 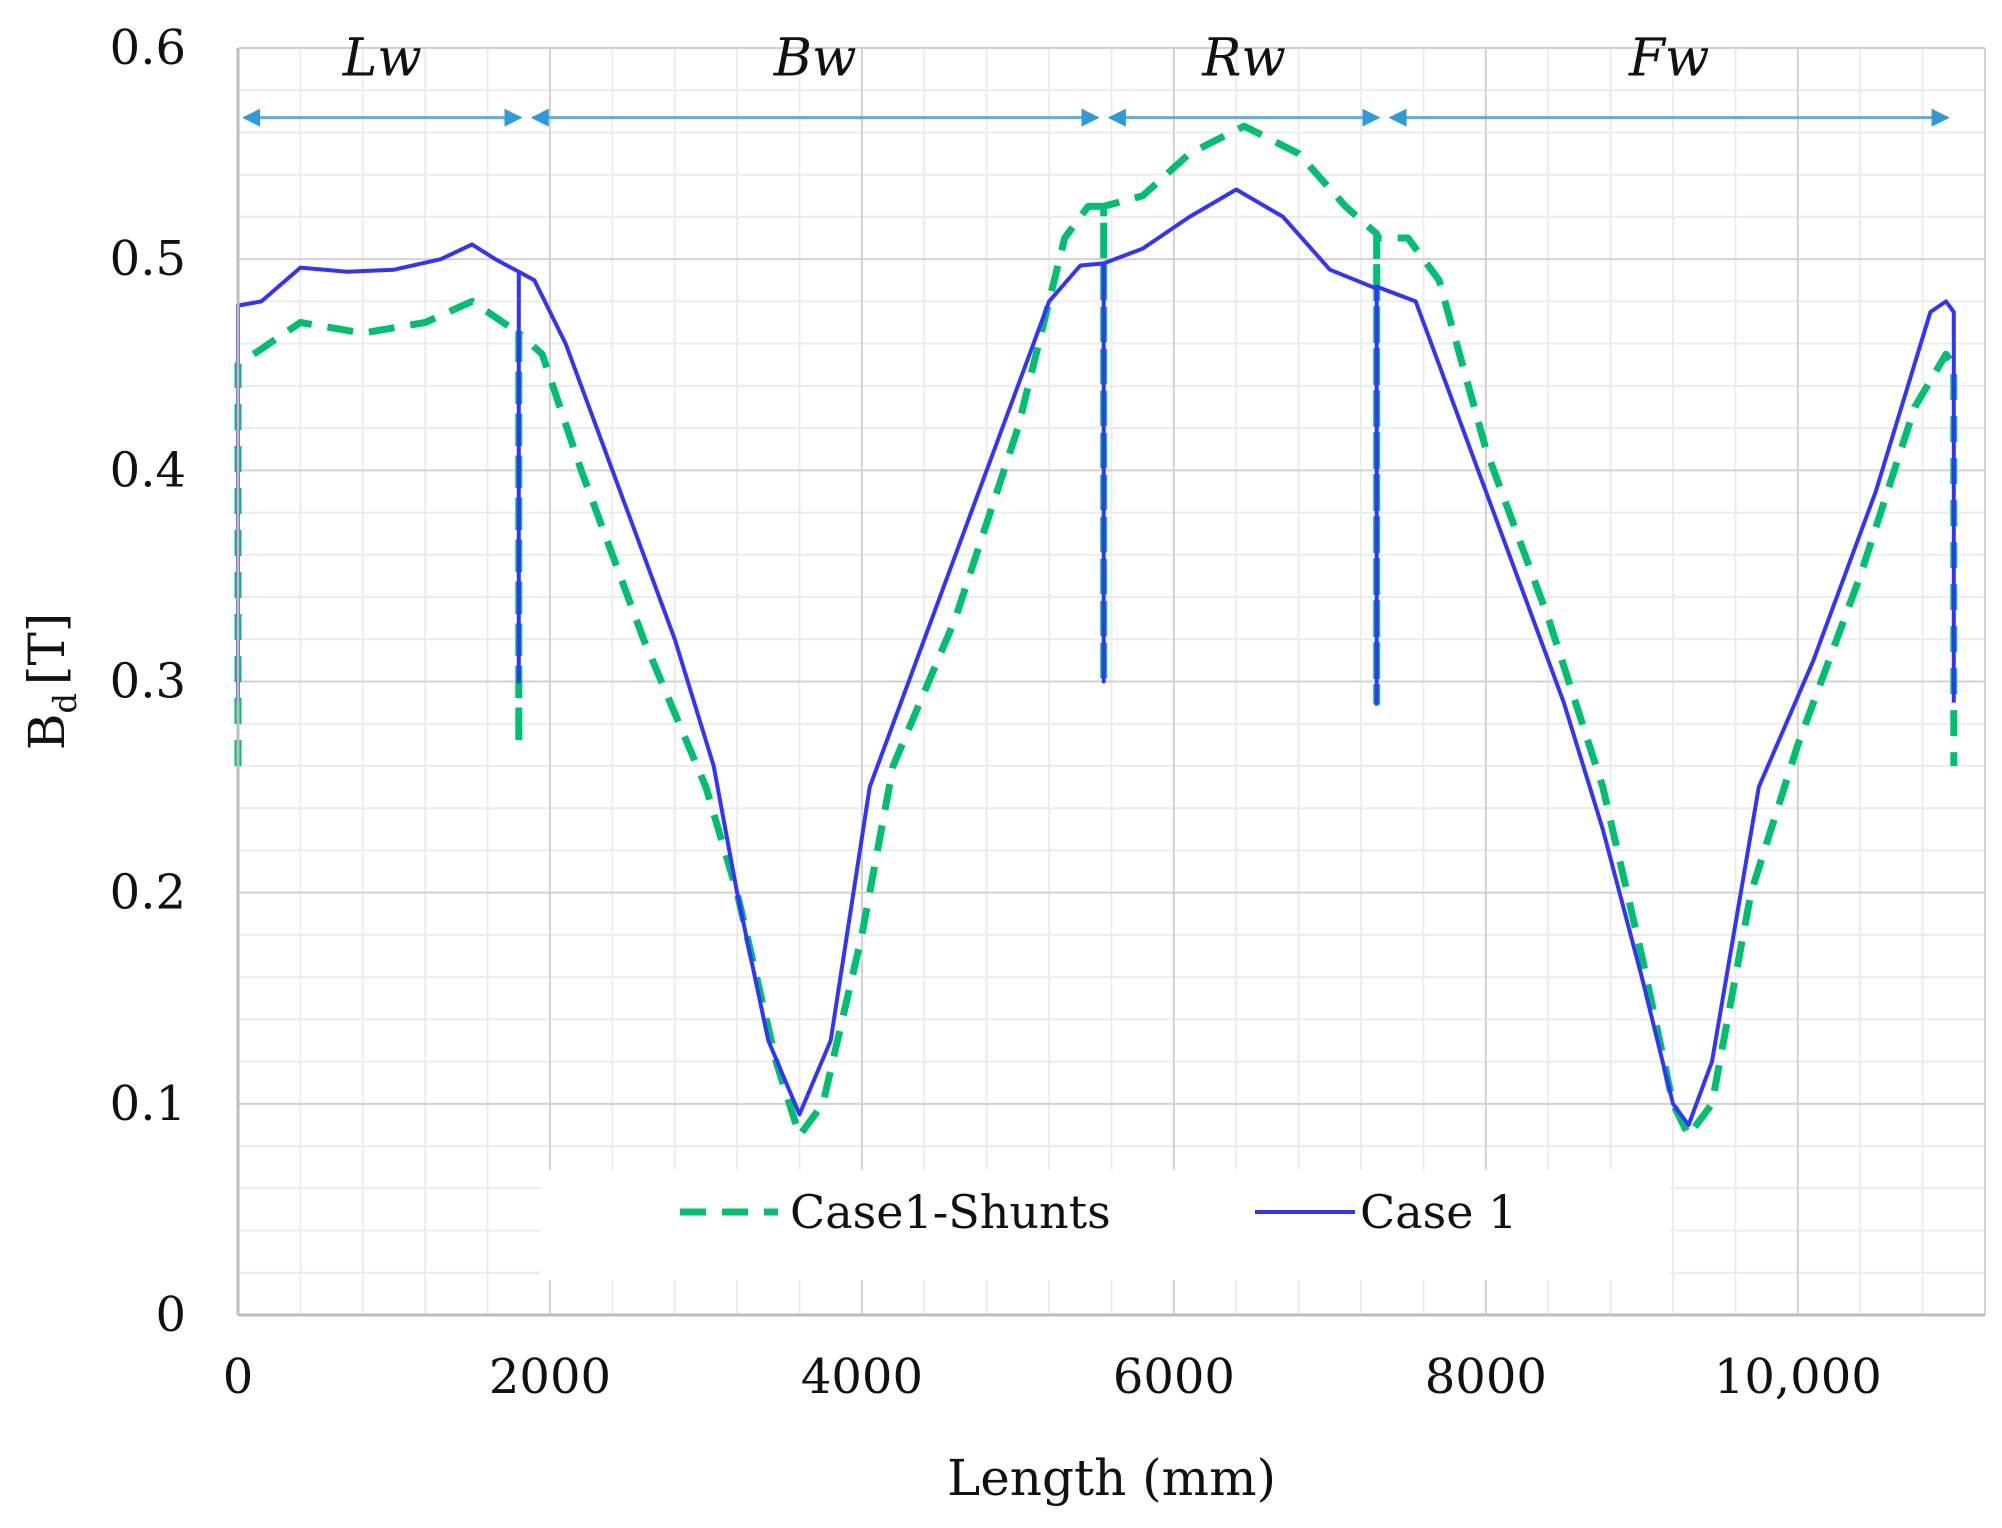 What do you see at coordinates (862, 1377) in the screenshot?
I see `x-tick-label: 4000` at bounding box center [862, 1377].